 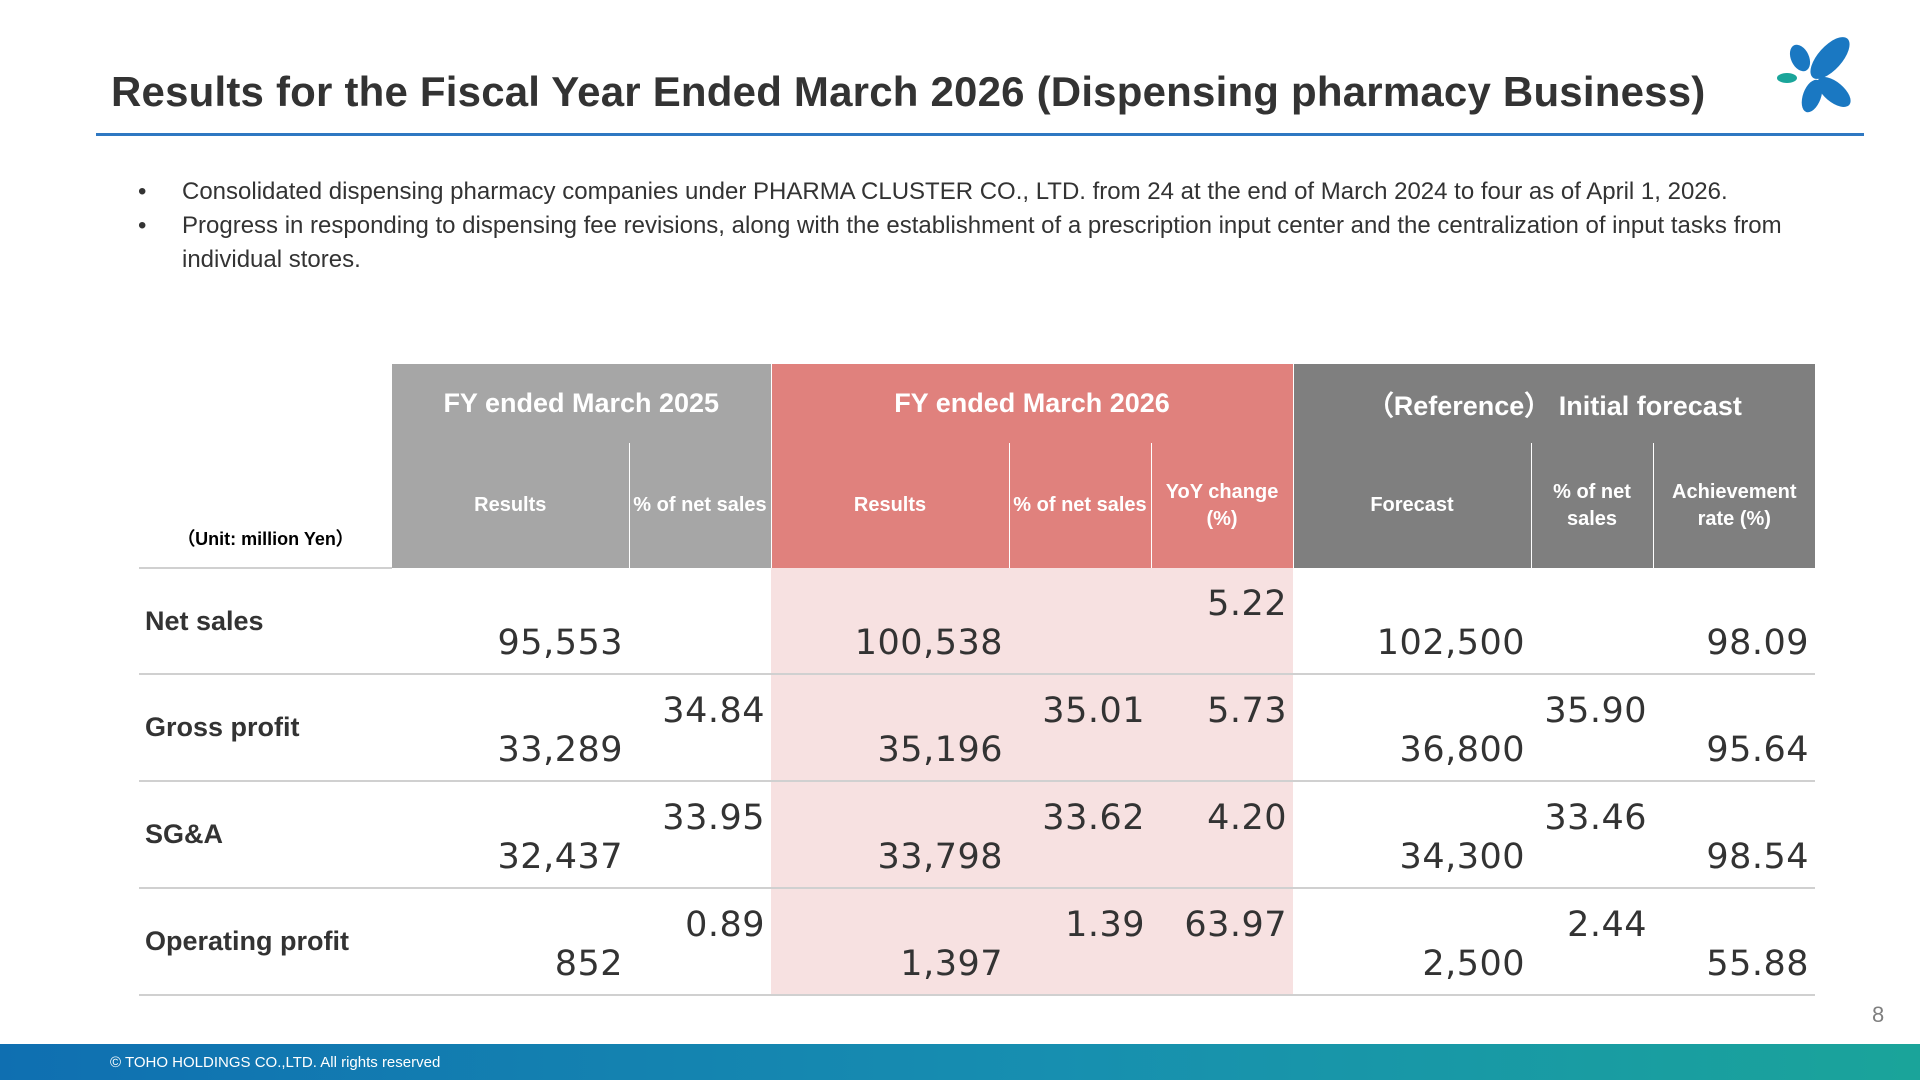 What do you see at coordinates (1734, 835) in the screenshot?
I see `cell-ref-achievement: 98.54` at bounding box center [1734, 835].